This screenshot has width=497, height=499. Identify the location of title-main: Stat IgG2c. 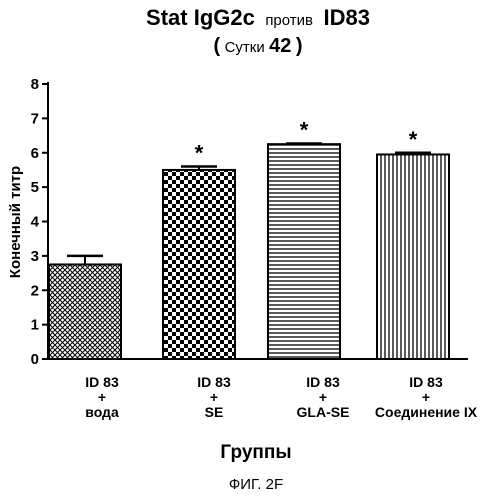
(200, 17).